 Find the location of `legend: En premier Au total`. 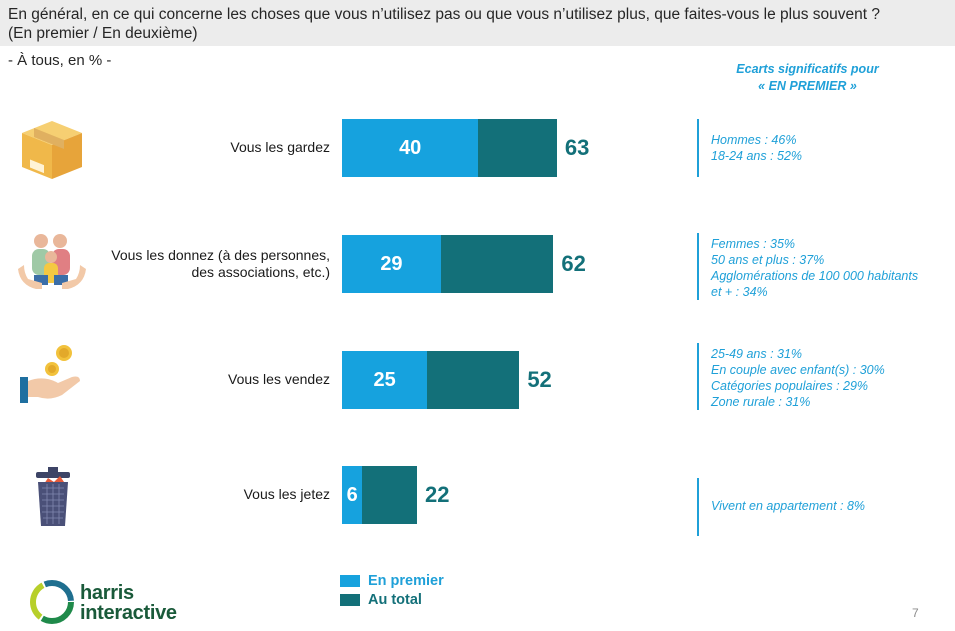

legend: En premier Au total is located at coordinates (392, 590).